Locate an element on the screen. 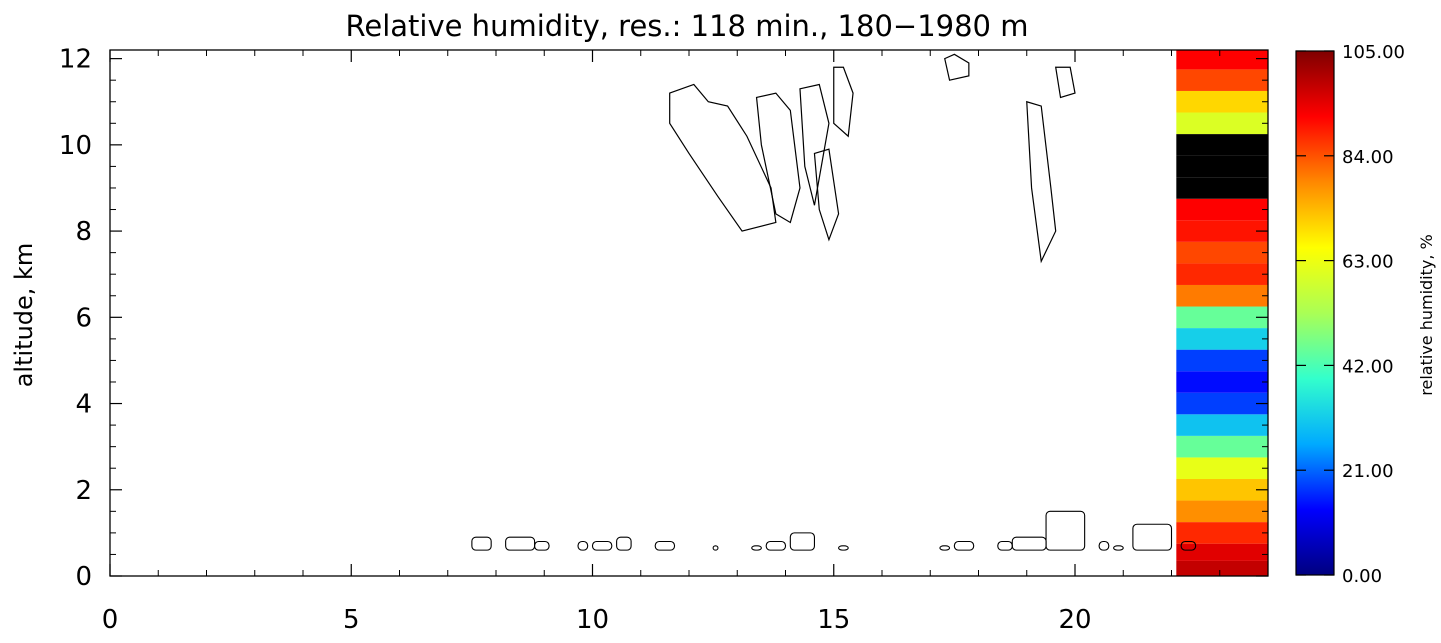  x-tick-label: 5 is located at coordinates (351, 620).